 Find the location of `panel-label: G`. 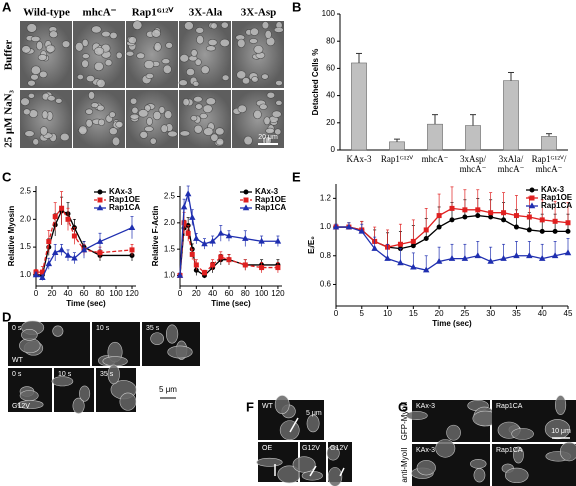

panel-label: G is located at coordinates (403, 406).